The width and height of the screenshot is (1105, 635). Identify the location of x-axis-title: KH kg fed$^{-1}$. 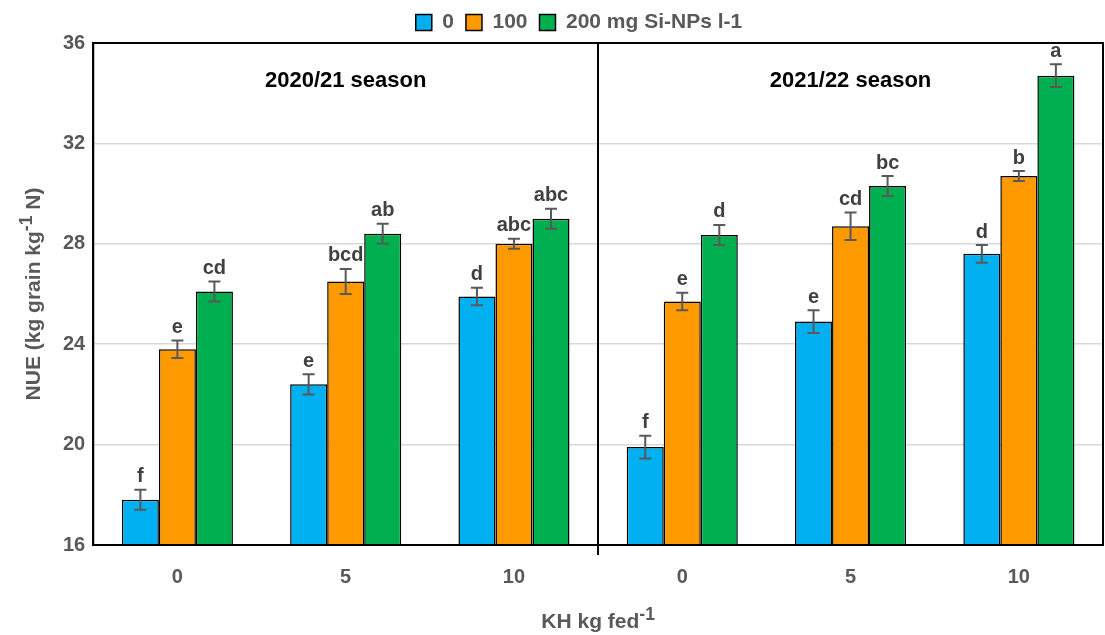
(598, 618).